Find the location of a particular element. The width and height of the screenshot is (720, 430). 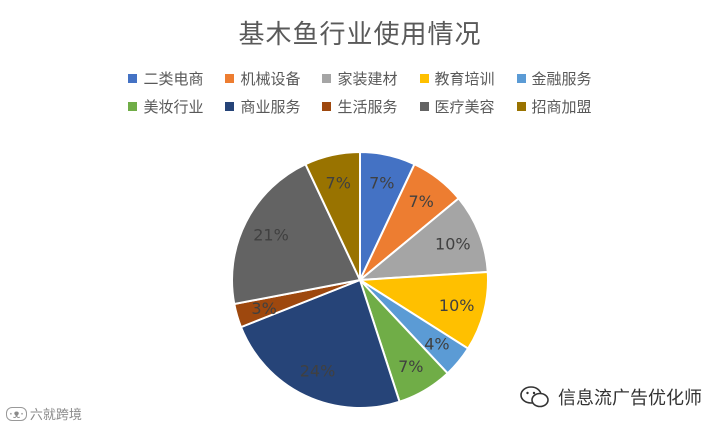

legend-item: 美妆行业 is located at coordinates (165, 106).